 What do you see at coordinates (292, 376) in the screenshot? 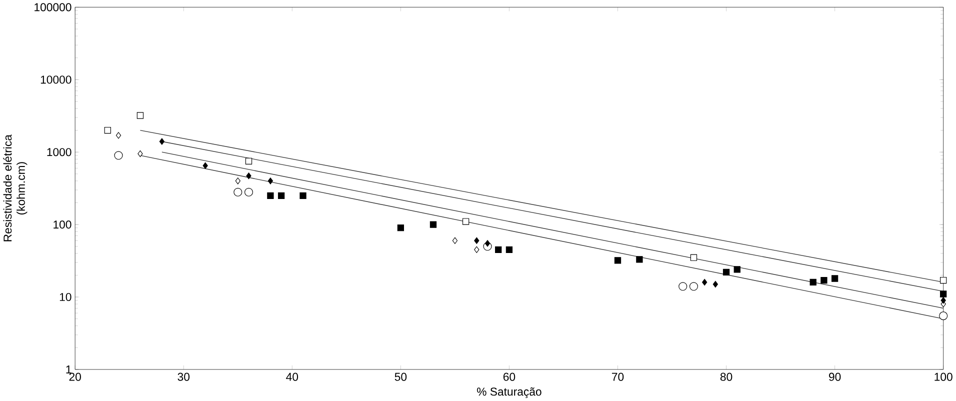
I see `x-tick-label: 40` at bounding box center [292, 376].